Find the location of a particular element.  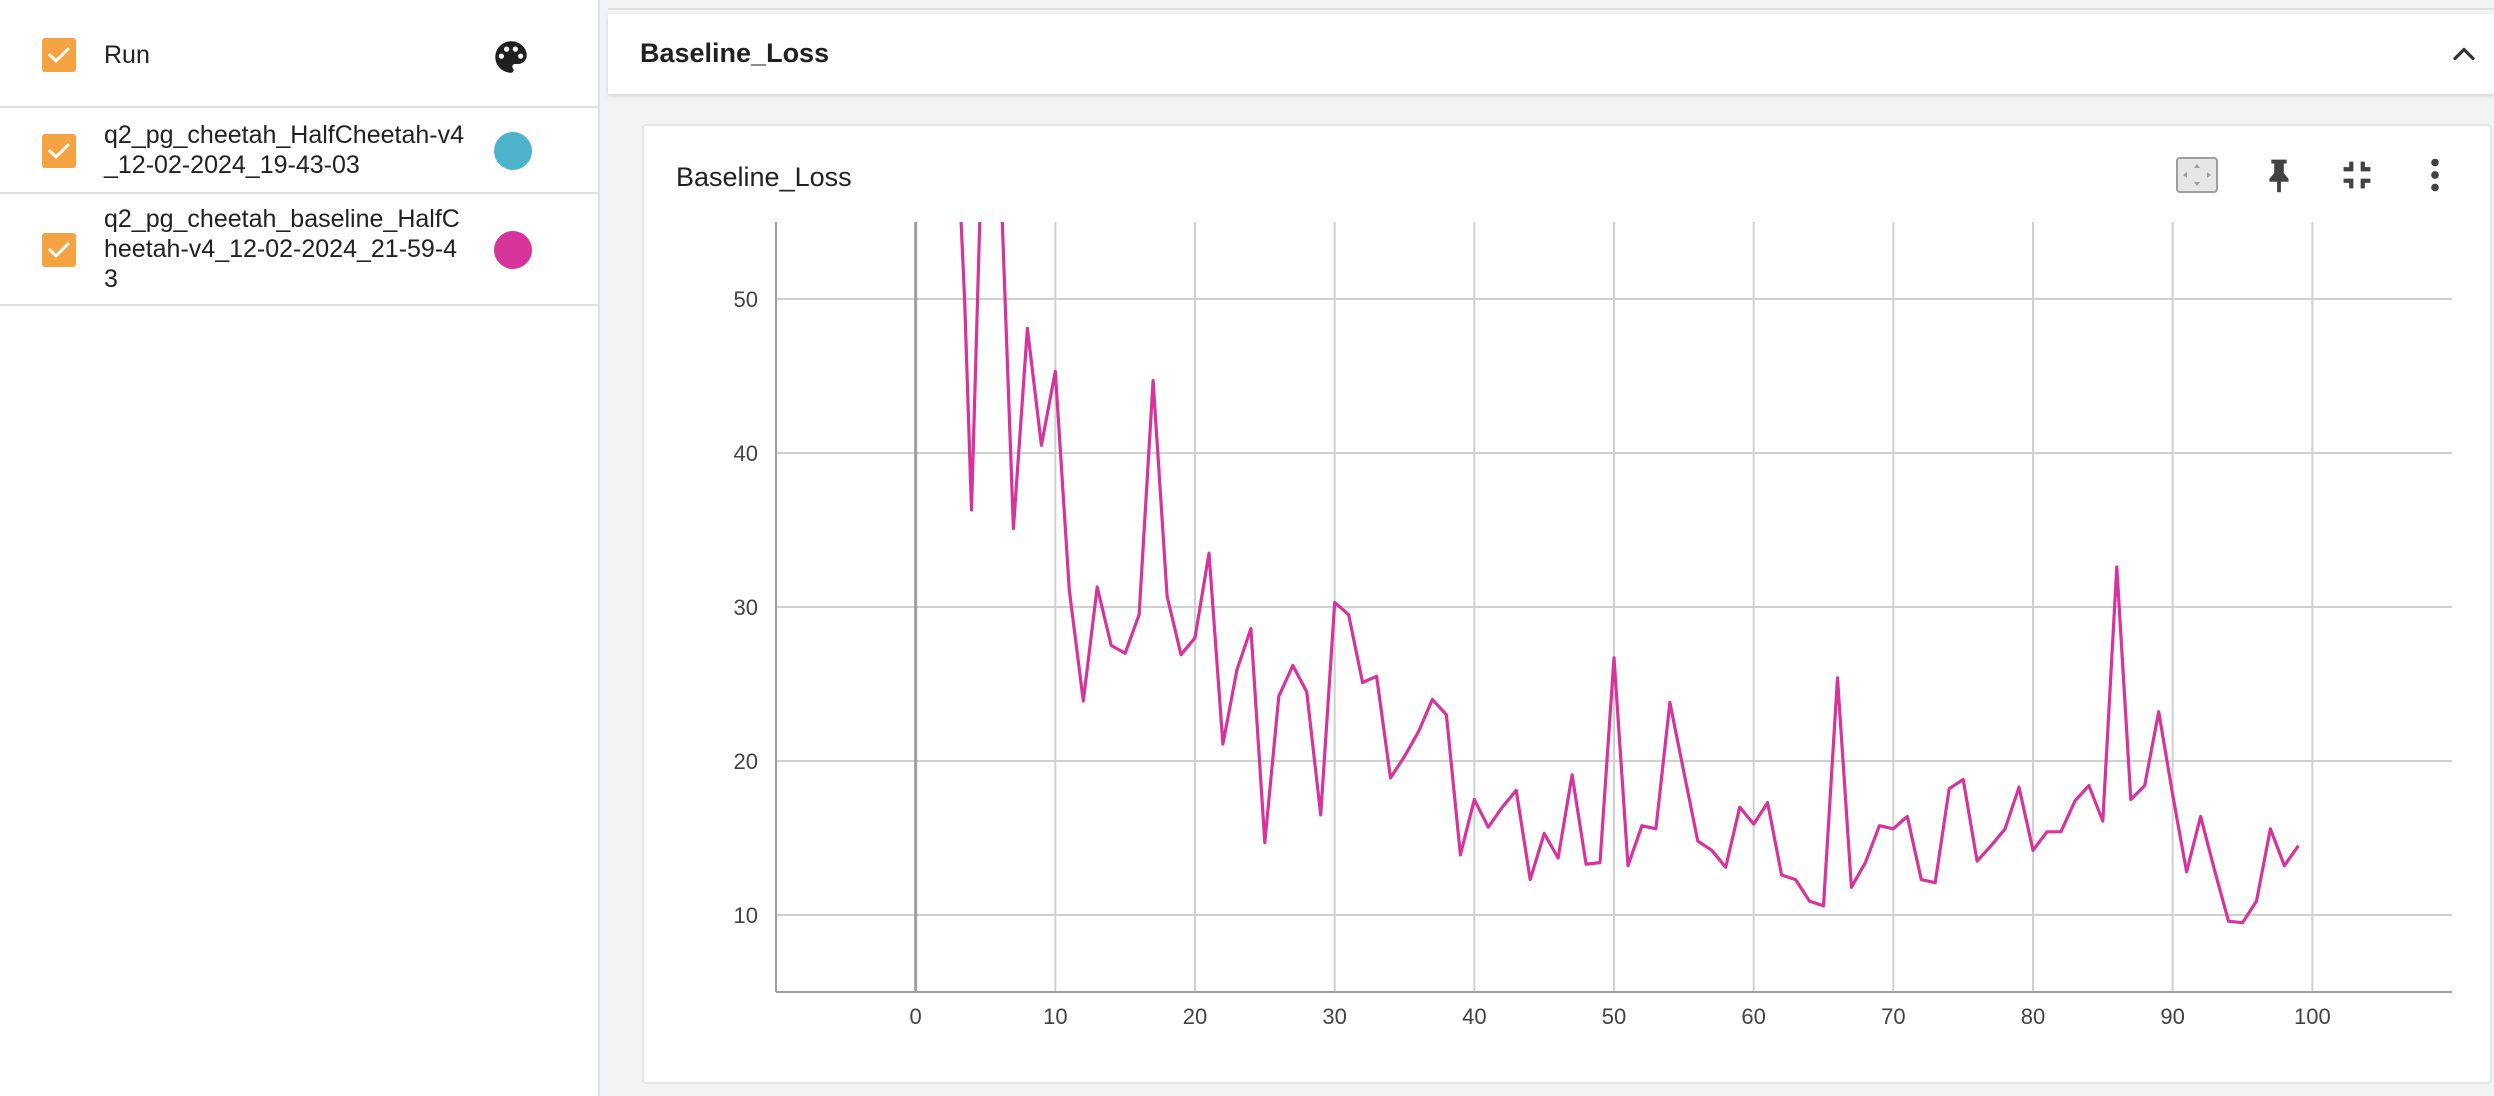

collapse-fullscreen-icon is located at coordinates (2357, 177).